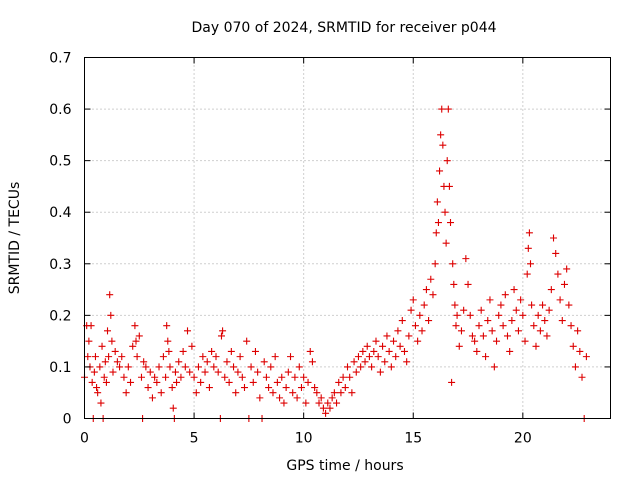  What do you see at coordinates (84, 439) in the screenshot?
I see `x-tick-label: 0` at bounding box center [84, 439].